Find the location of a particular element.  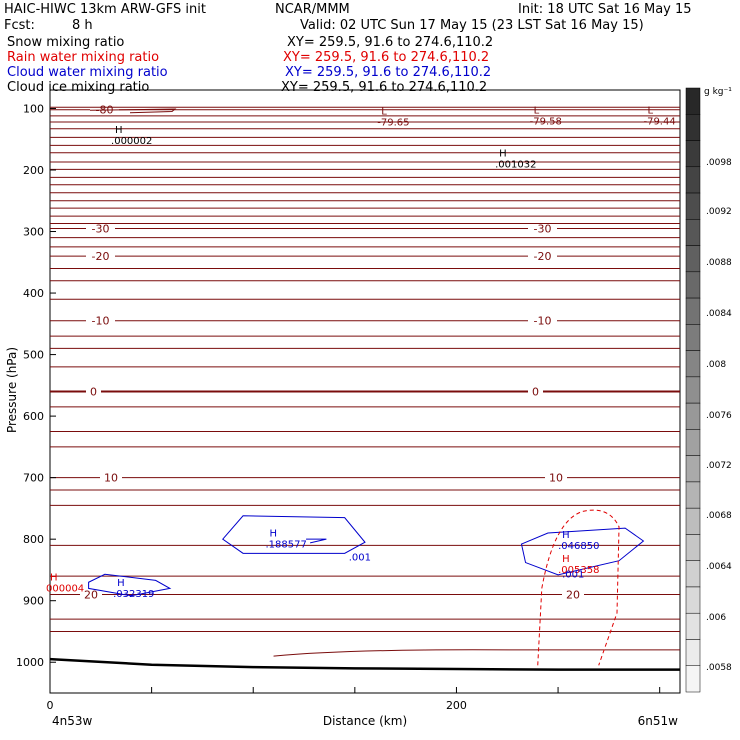

isotherm-loop is located at coordinates (133, 111).